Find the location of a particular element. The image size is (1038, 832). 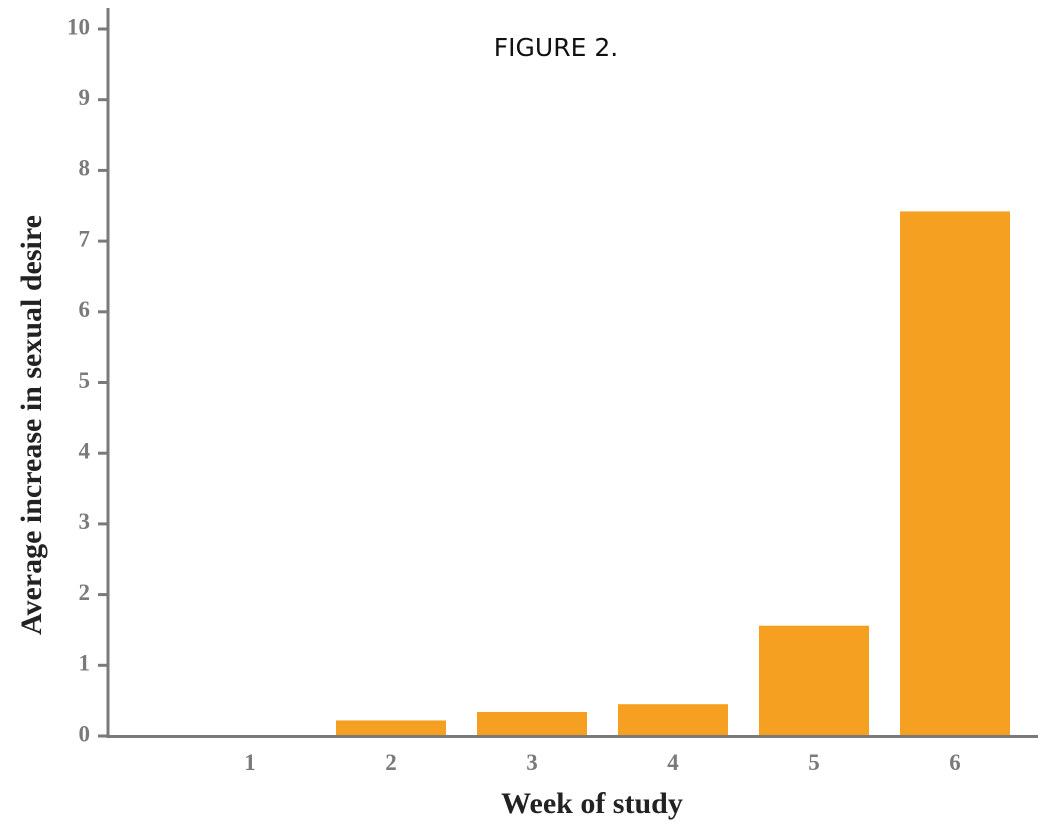

y-tick-label: 4 is located at coordinates (85, 450).